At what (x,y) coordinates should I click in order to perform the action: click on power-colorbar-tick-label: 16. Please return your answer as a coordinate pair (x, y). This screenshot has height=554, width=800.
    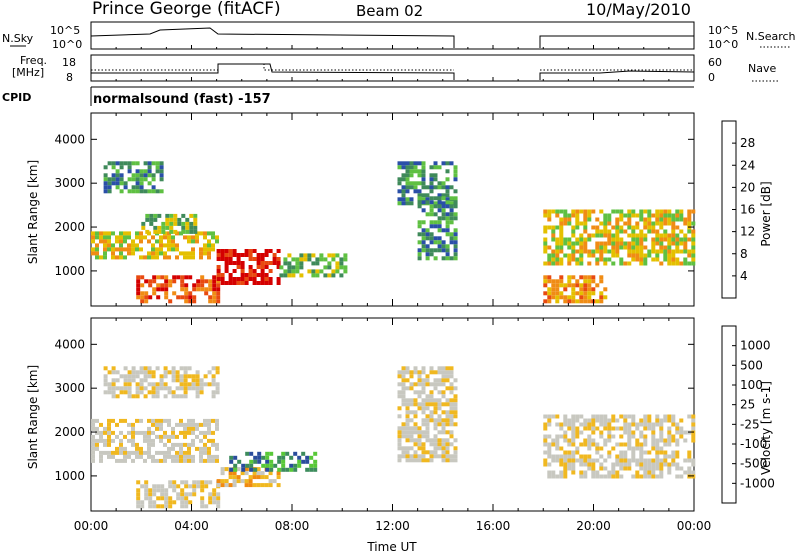
    Looking at the image, I should click on (747, 210).